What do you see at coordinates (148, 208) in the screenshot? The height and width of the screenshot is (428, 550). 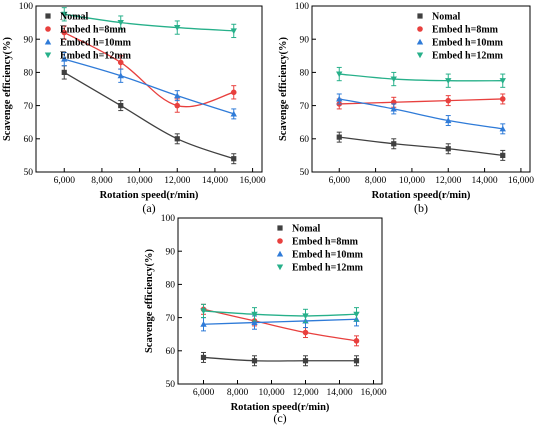 I see `panel-label: (a)` at bounding box center [148, 208].